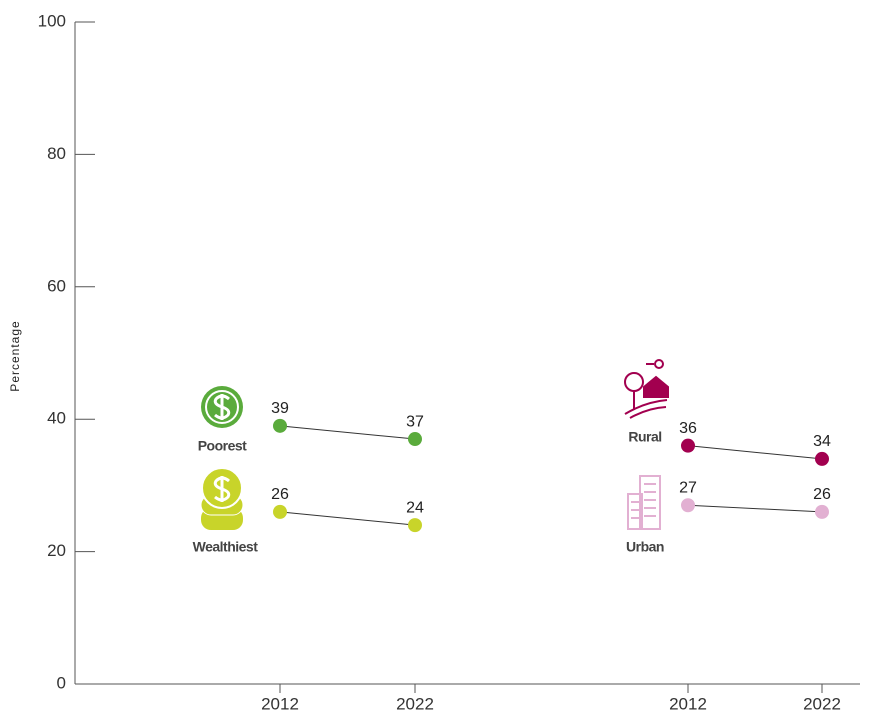 This screenshot has width=875, height=718. Describe the element at coordinates (646, 389) in the screenshot. I see `rural-icon` at that location.